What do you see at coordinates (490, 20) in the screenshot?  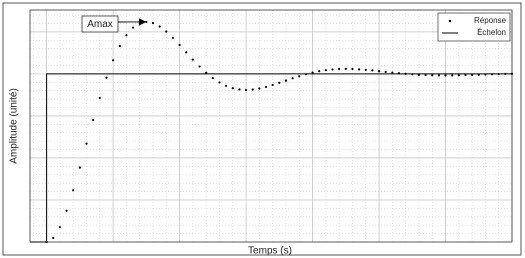 I see `legend-label: Réponse` at bounding box center [490, 20].